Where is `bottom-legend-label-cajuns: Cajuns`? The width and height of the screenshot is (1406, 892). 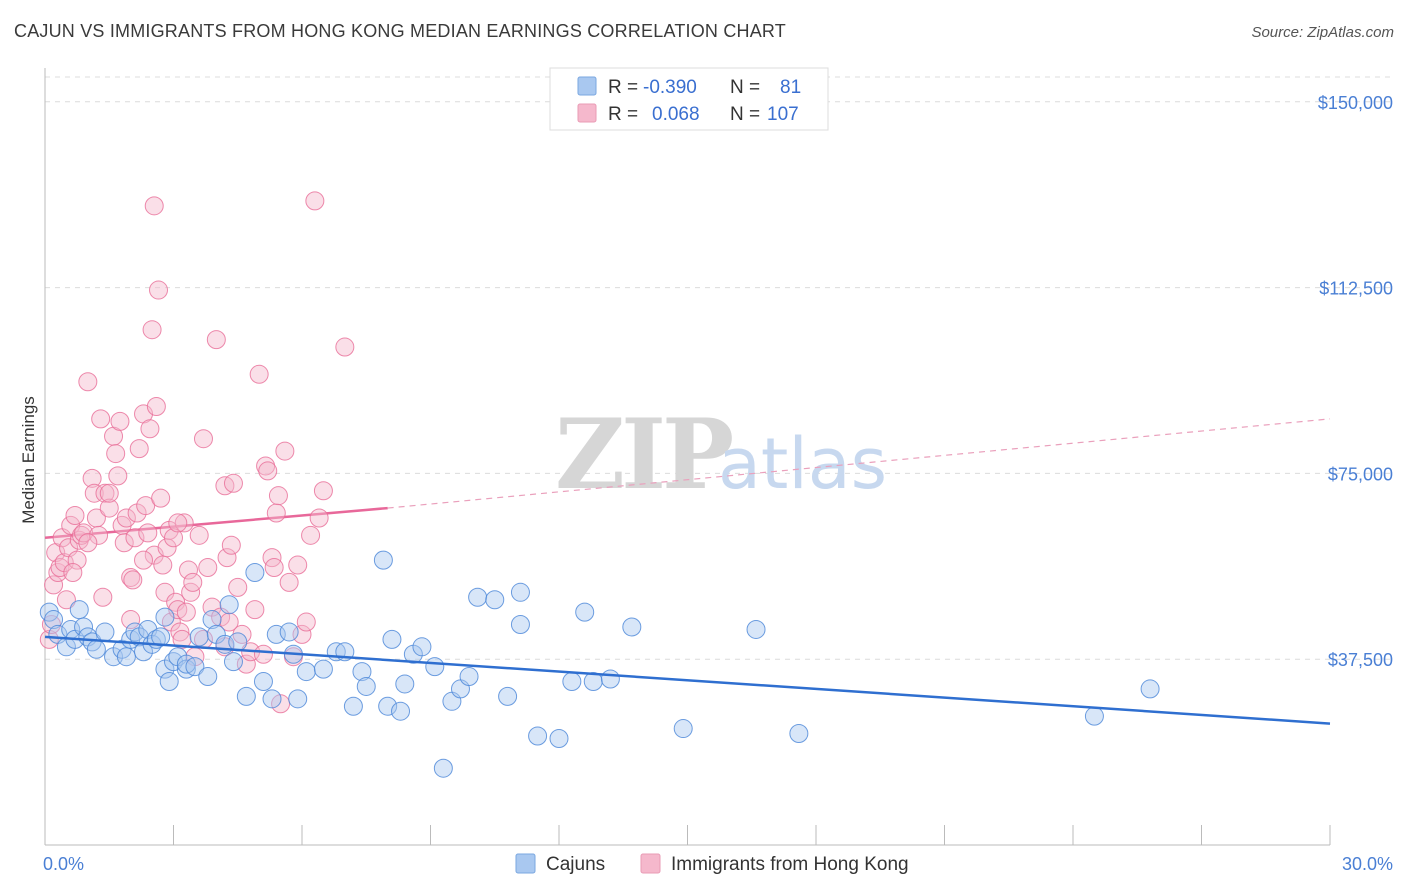
bottom-legend-label-cajuns: Cajuns is located at coordinates (575, 864).